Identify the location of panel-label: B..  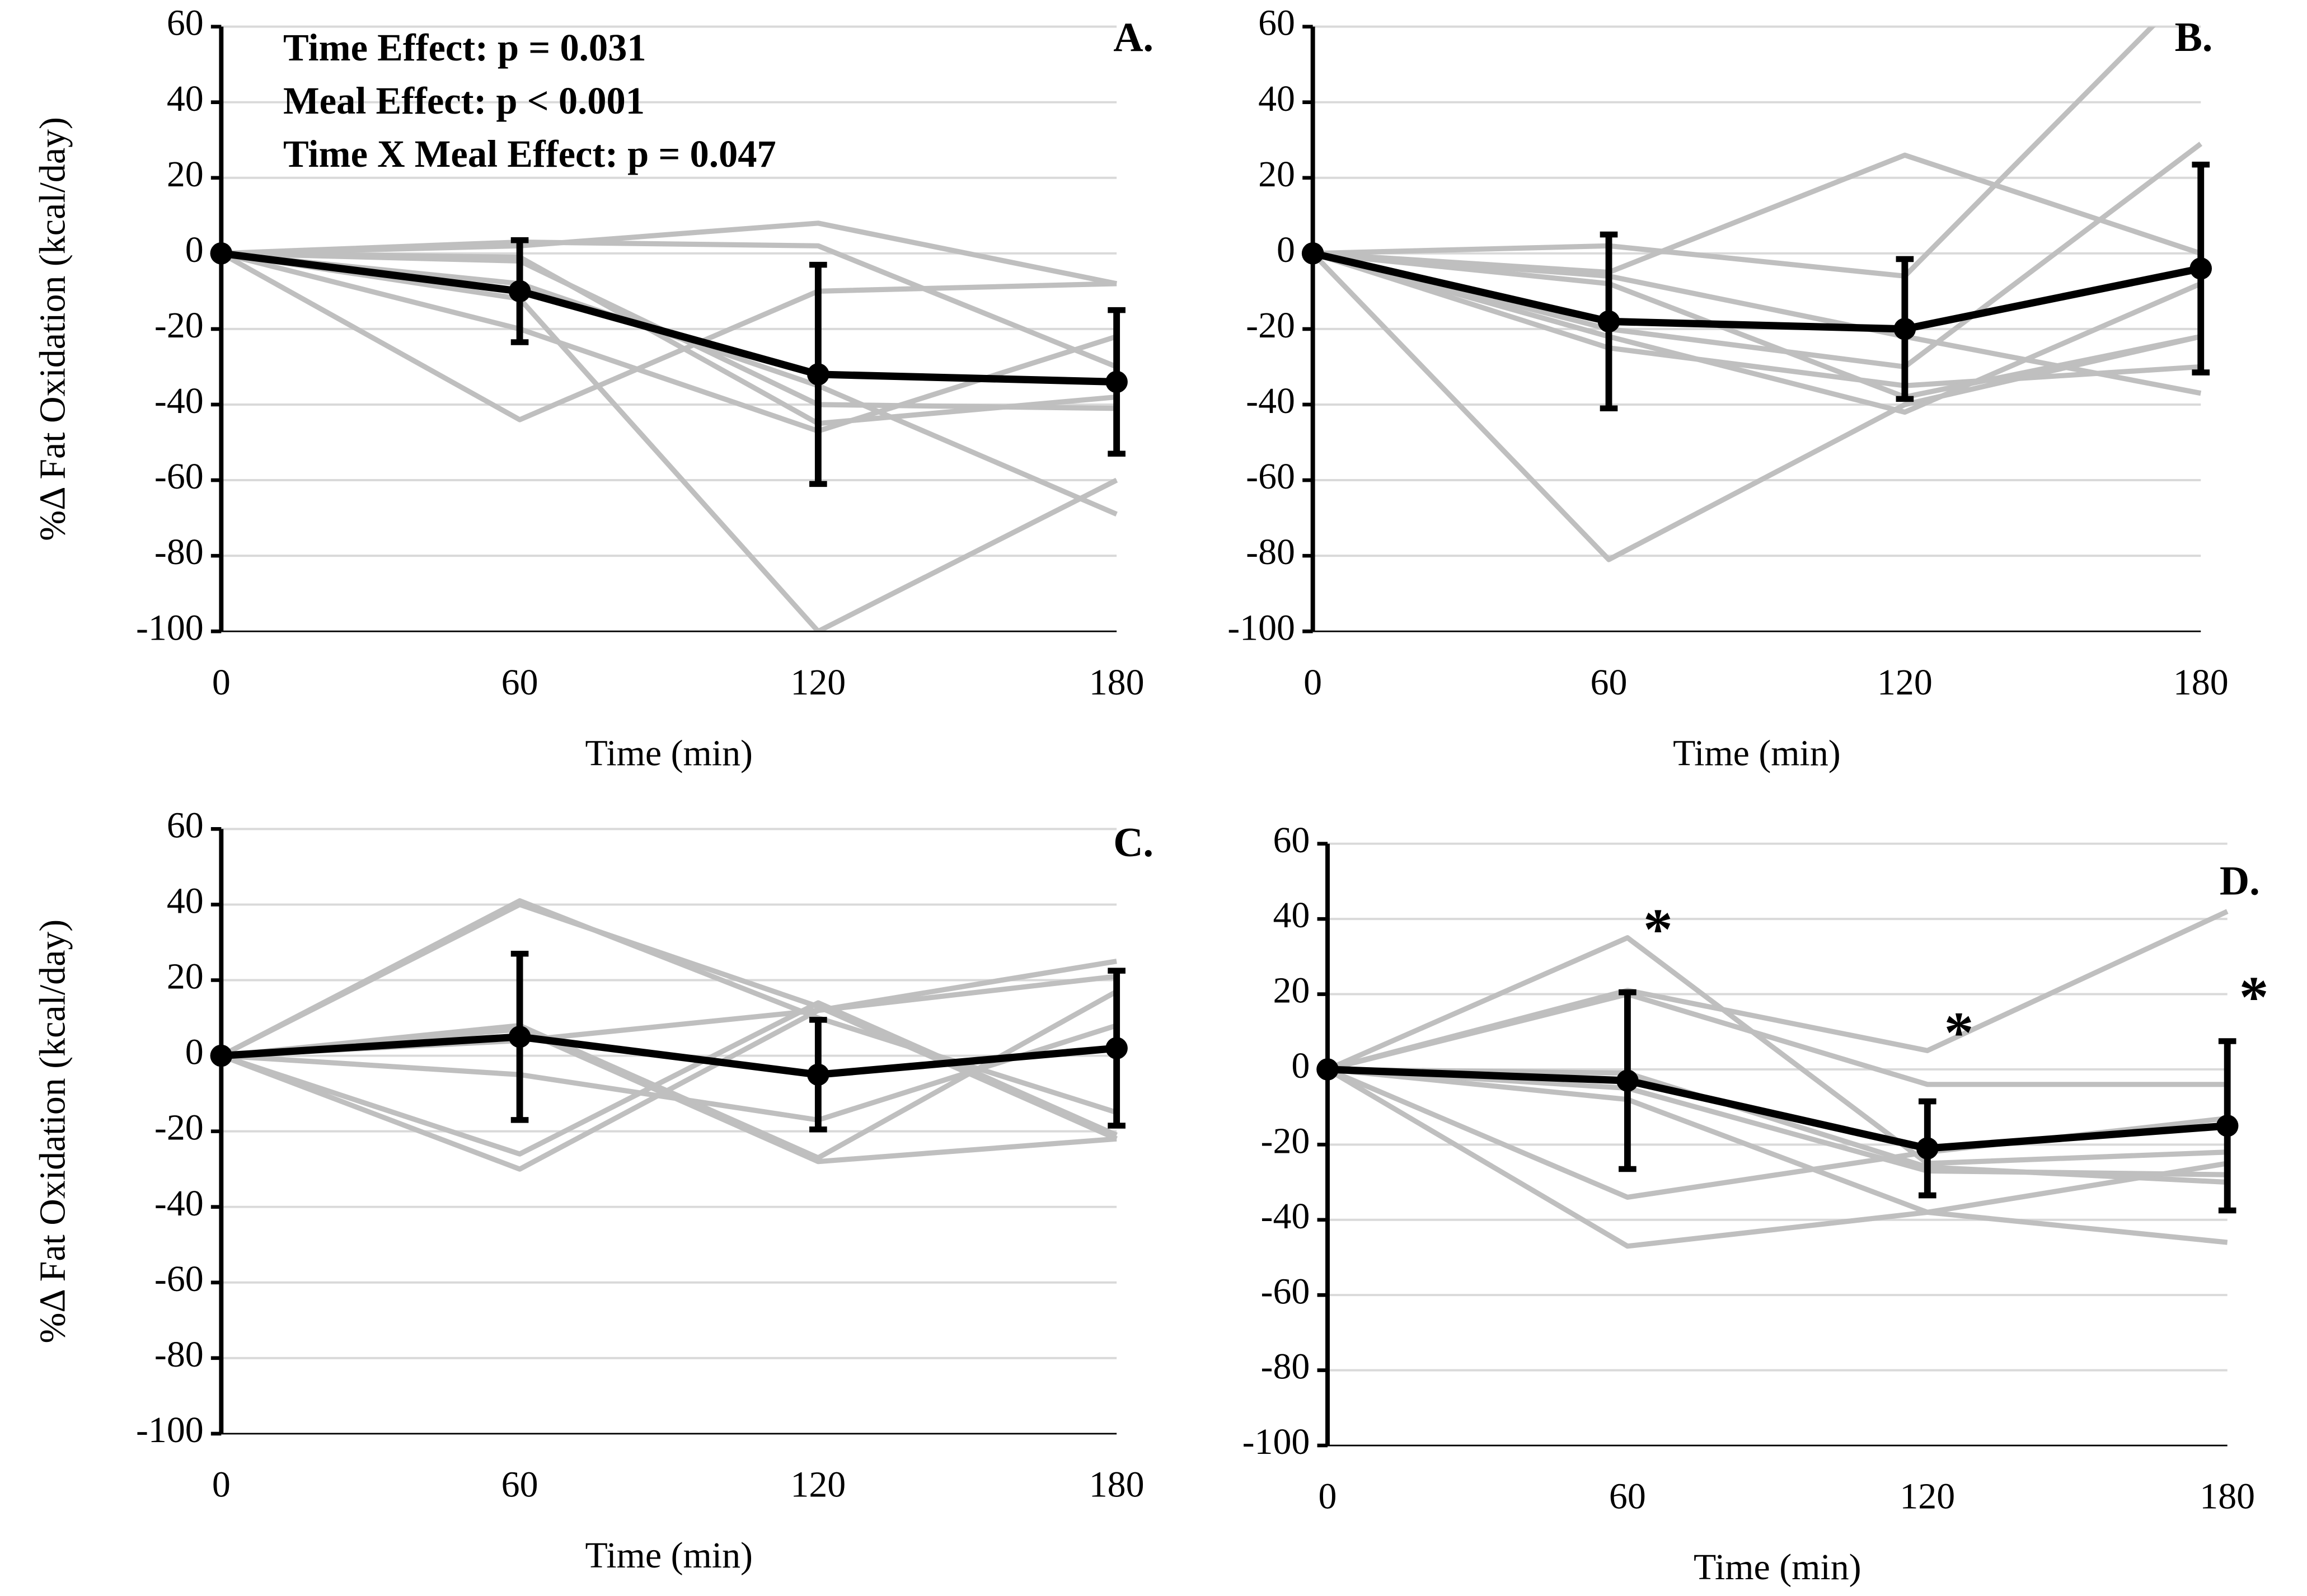
(2194, 37).